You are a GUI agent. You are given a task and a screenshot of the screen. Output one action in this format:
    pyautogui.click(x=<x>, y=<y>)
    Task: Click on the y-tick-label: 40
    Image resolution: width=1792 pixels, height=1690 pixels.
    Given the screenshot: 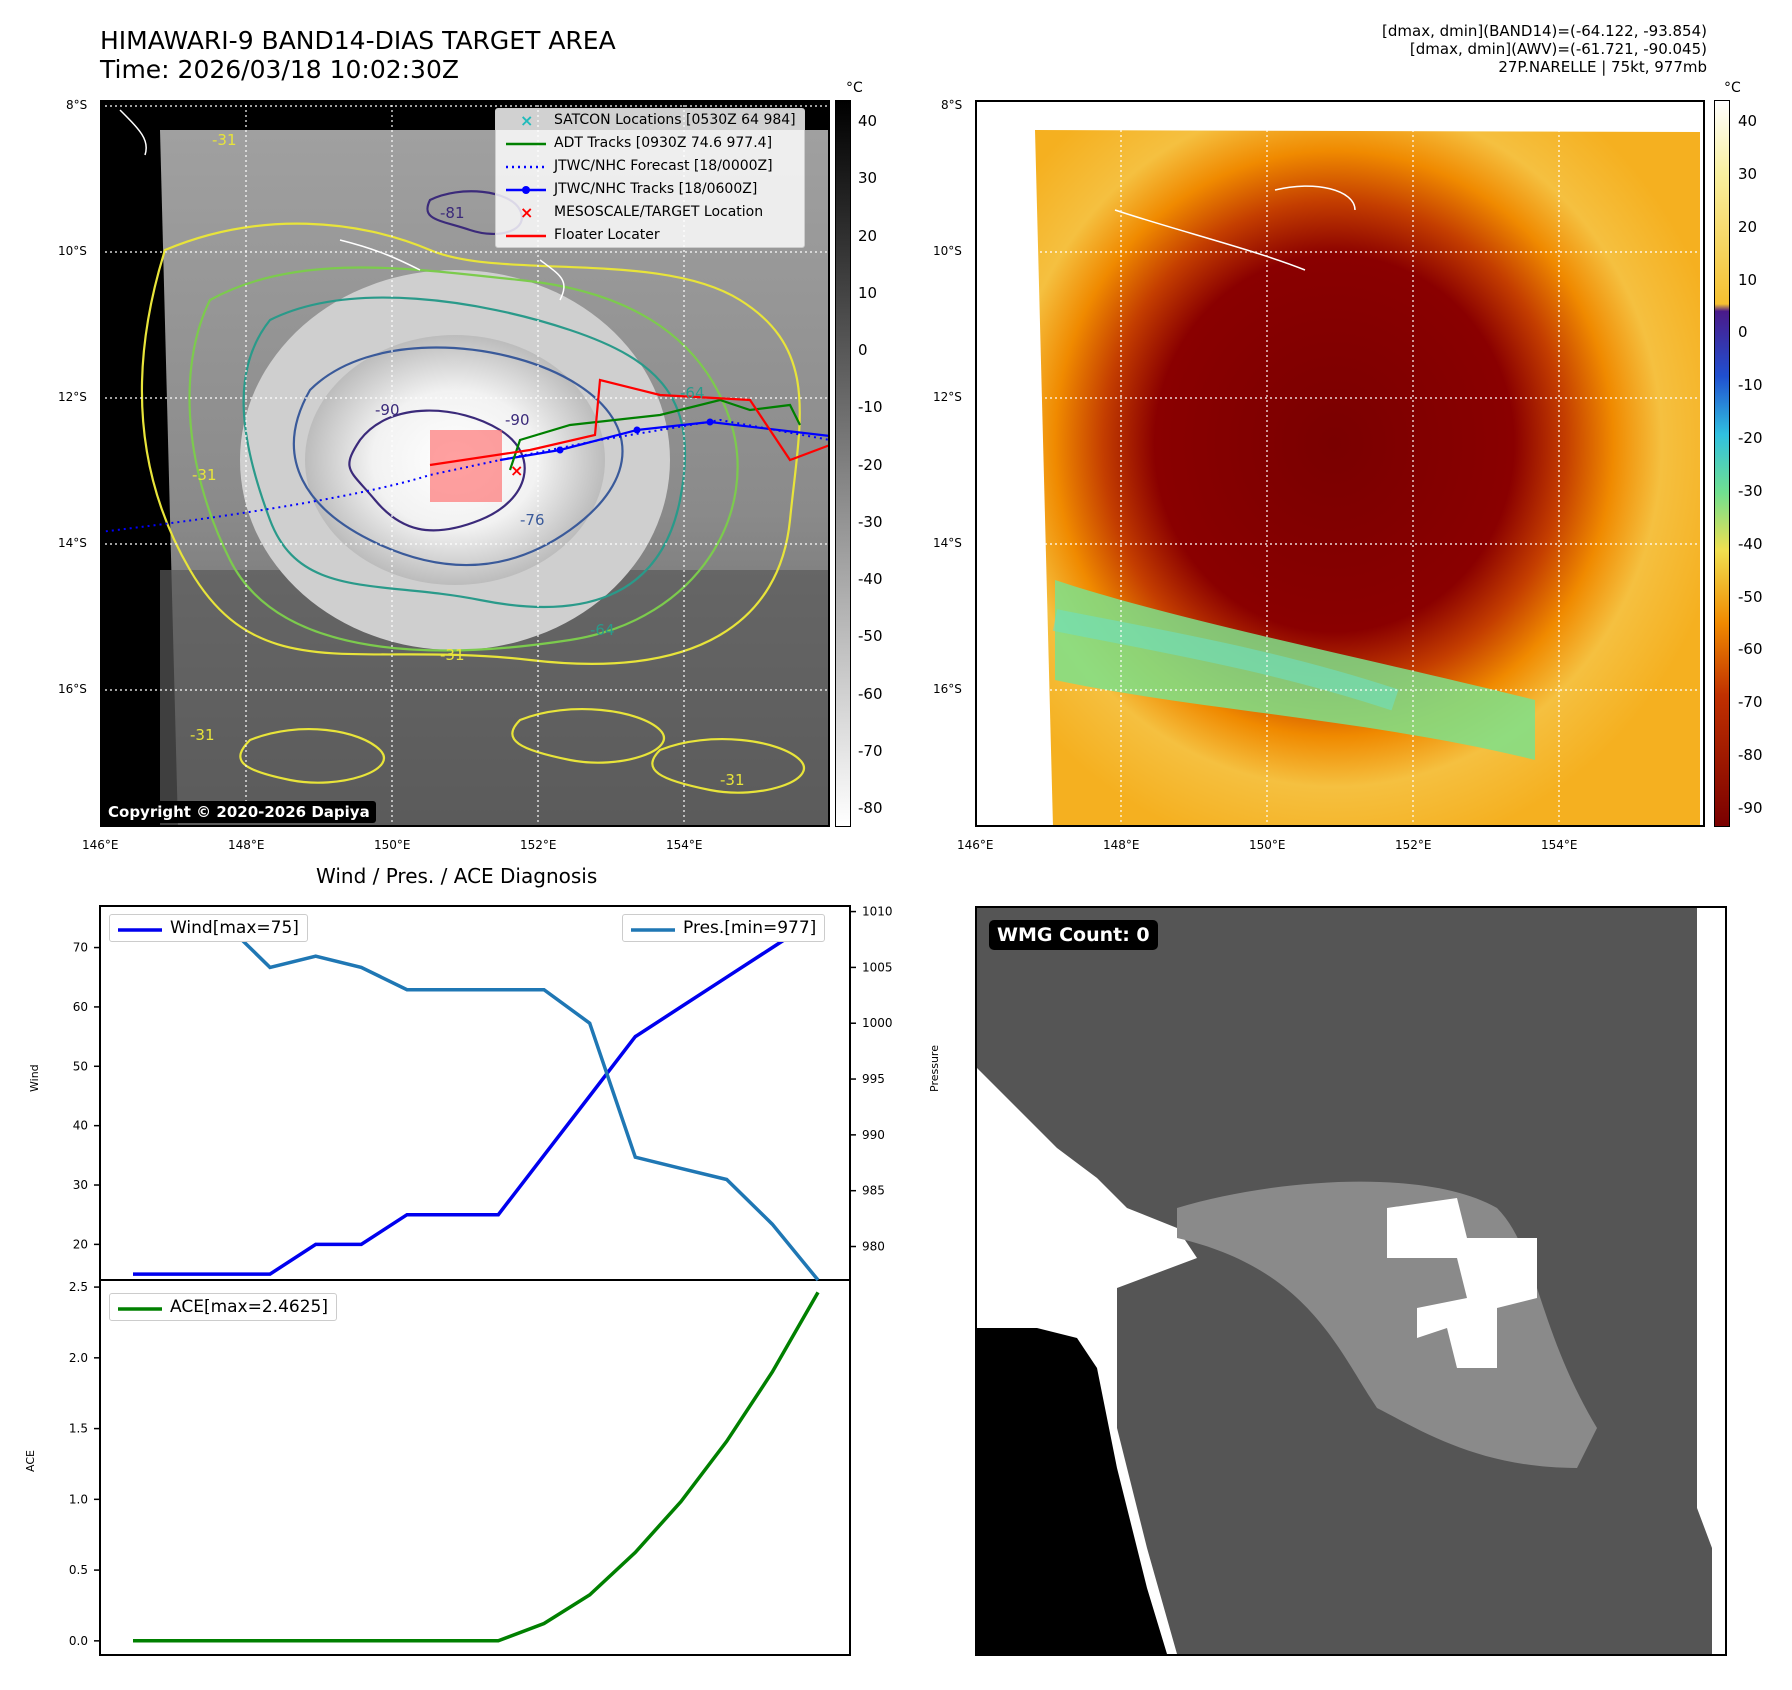 What is the action you would take?
    pyautogui.click(x=80, y=1126)
    